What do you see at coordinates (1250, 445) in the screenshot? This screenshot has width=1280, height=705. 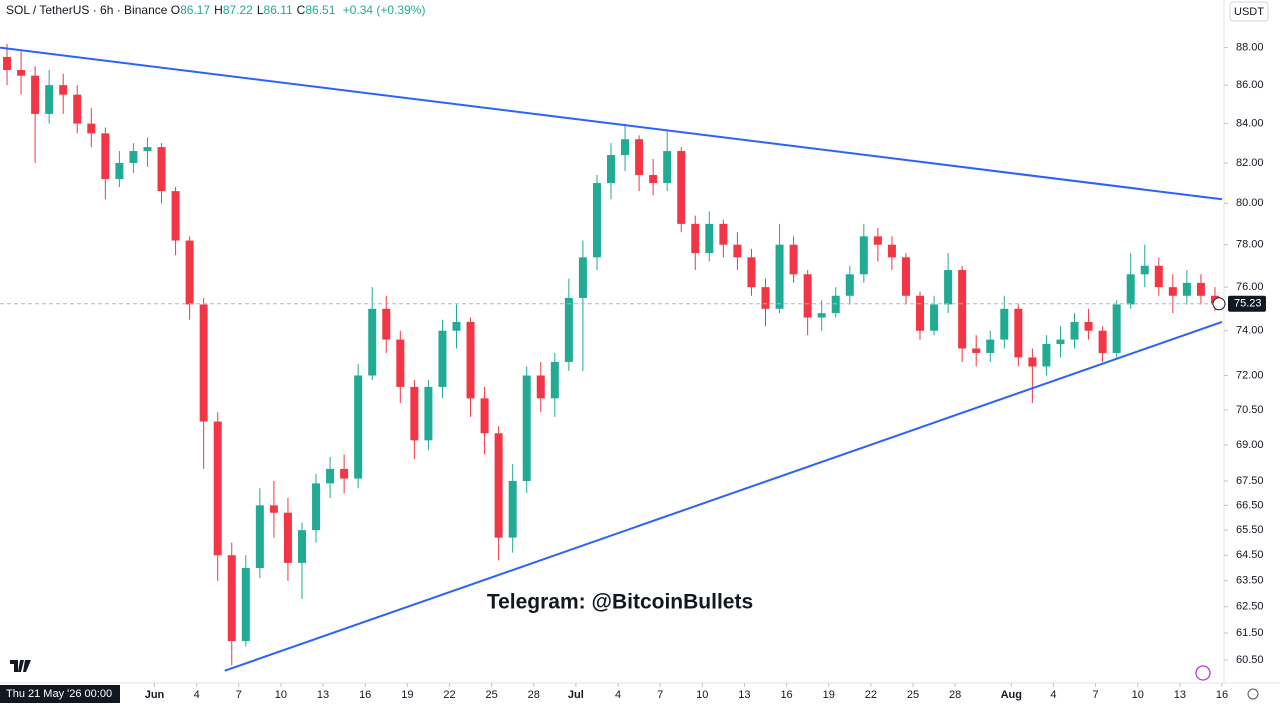 I see `y-tick-label: 69.00` at bounding box center [1250, 445].